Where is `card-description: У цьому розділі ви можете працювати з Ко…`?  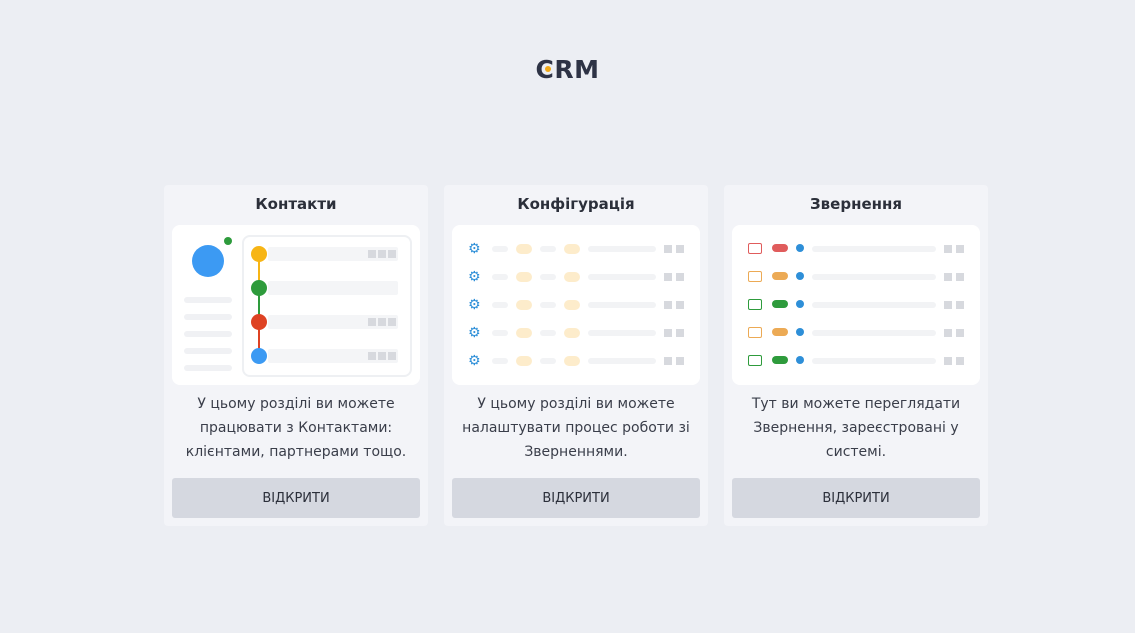 card-description: У цьому розділі ви можете працювати з Ко… is located at coordinates (296, 428).